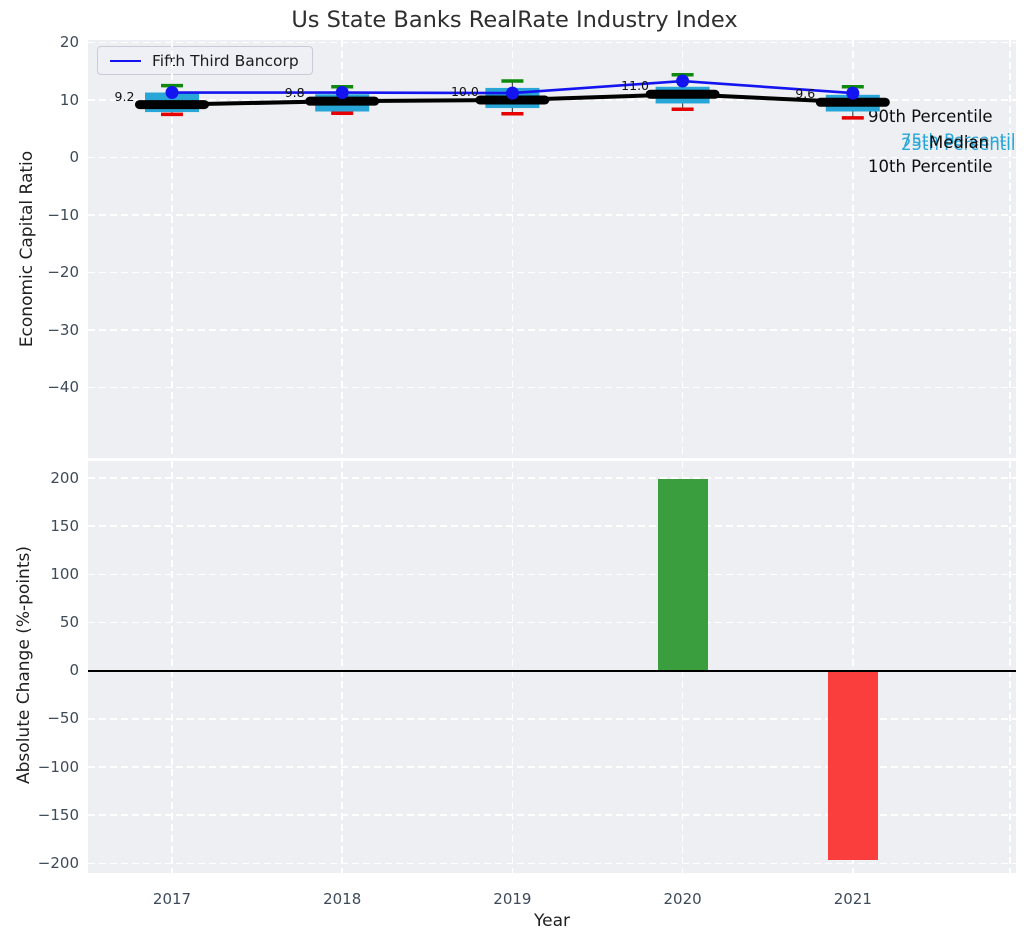 This screenshot has height=942, width=1029. What do you see at coordinates (514, 20) in the screenshot?
I see `chart-title: Us State Banks RealRate Industry Index` at bounding box center [514, 20].